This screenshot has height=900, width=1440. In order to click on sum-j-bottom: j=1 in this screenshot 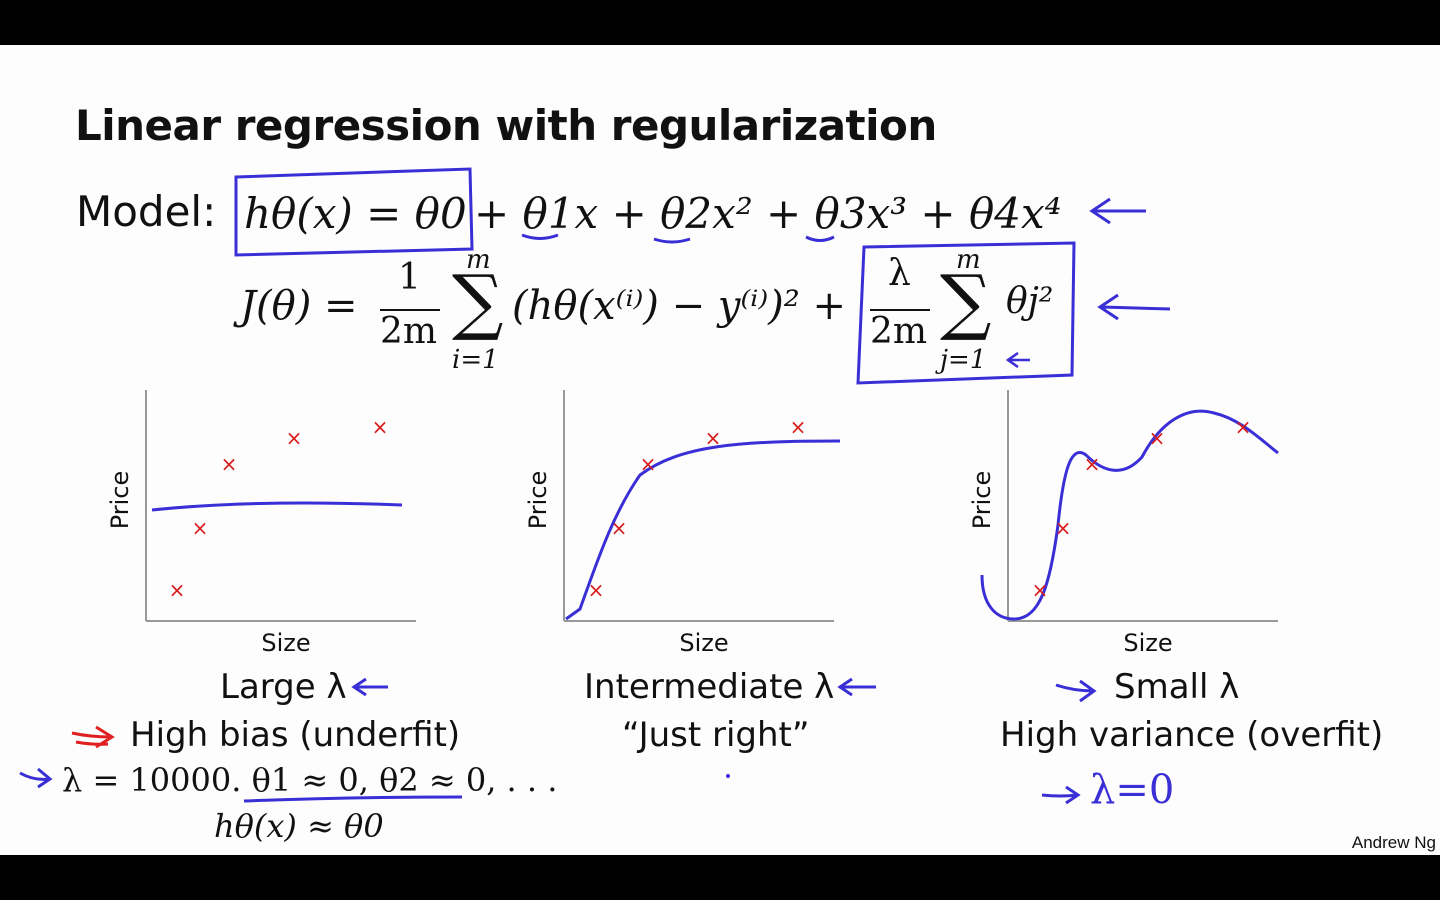, I will do `click(963, 360)`.